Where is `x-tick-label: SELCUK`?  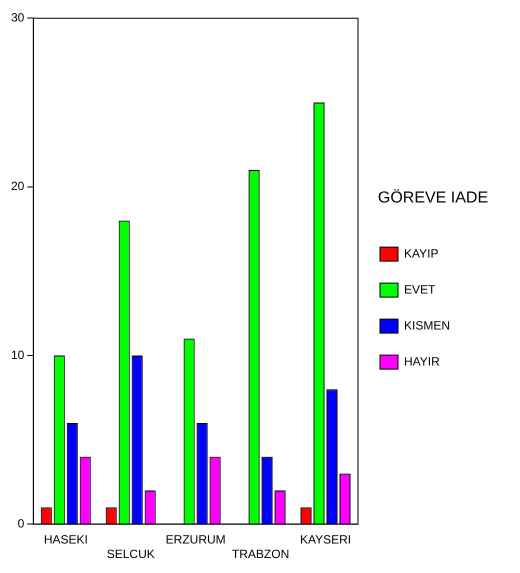
x-tick-label: SELCUK is located at coordinates (130, 554).